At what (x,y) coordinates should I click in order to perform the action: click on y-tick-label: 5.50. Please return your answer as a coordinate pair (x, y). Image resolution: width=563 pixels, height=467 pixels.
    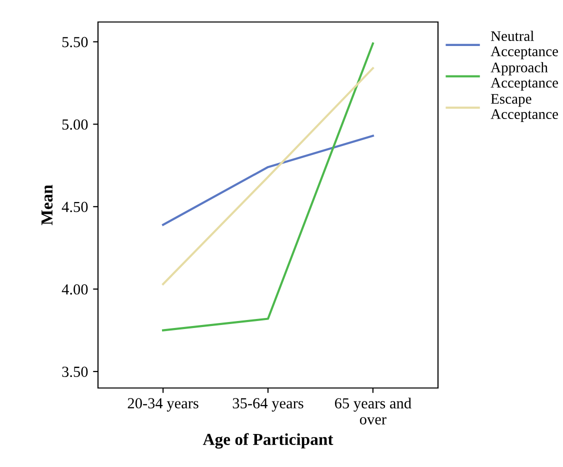
    Looking at the image, I should click on (75, 42).